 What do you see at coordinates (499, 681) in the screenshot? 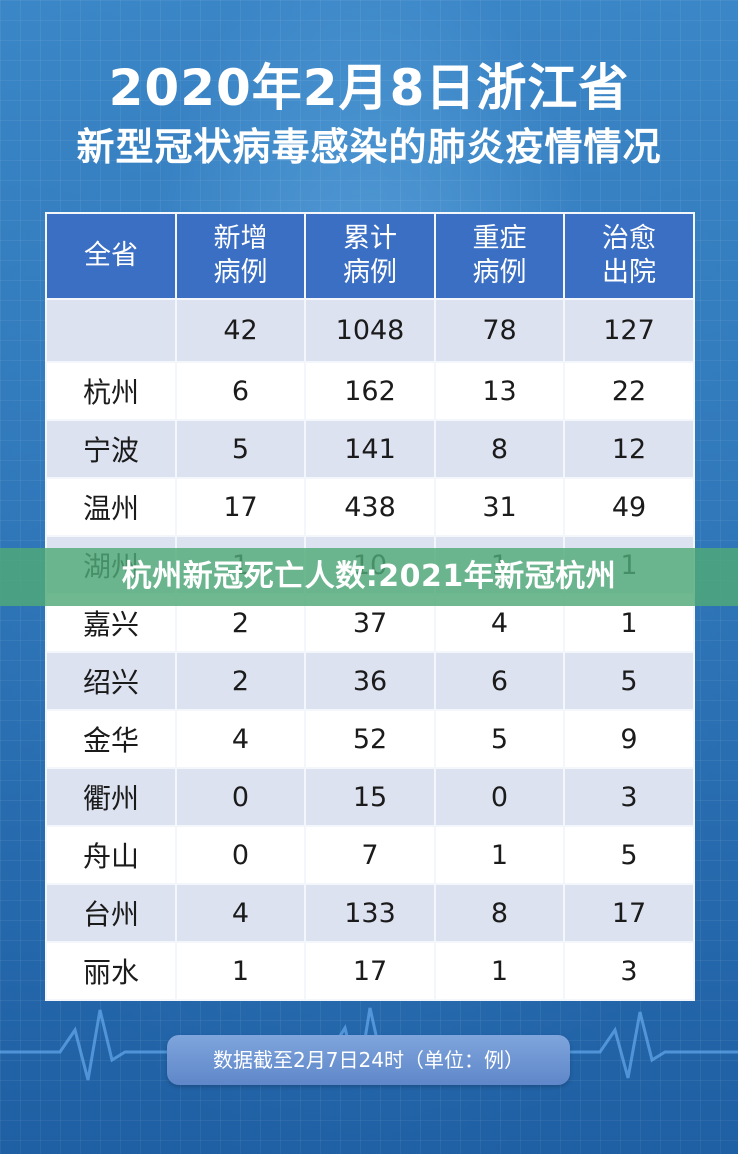
I see `cell-severe-cases: 6` at bounding box center [499, 681].